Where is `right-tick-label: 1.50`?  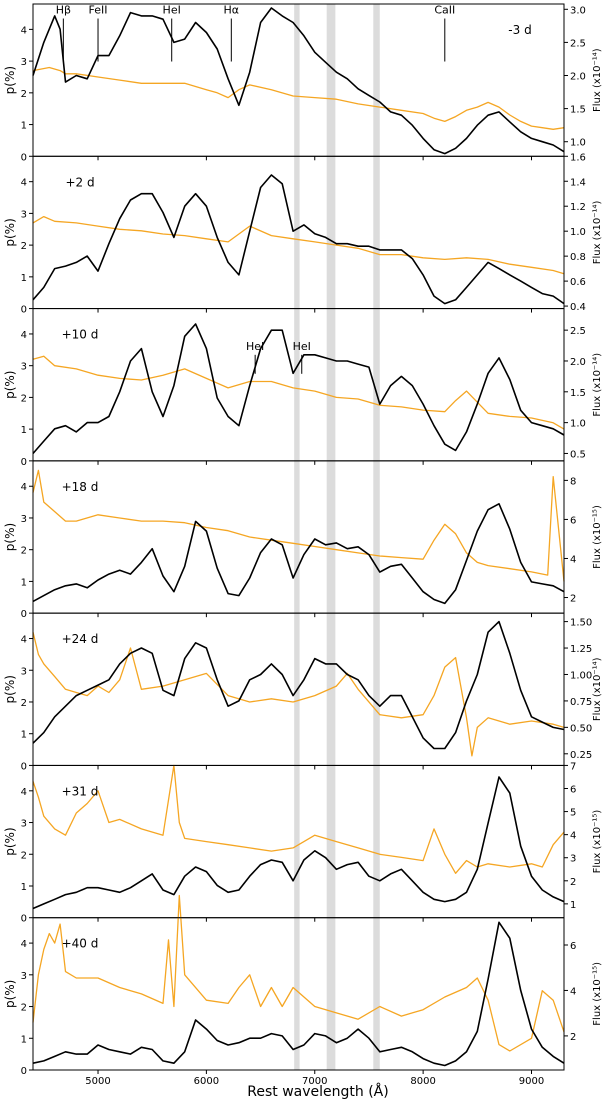
right-tick-label: 1.50 is located at coordinates (581, 623).